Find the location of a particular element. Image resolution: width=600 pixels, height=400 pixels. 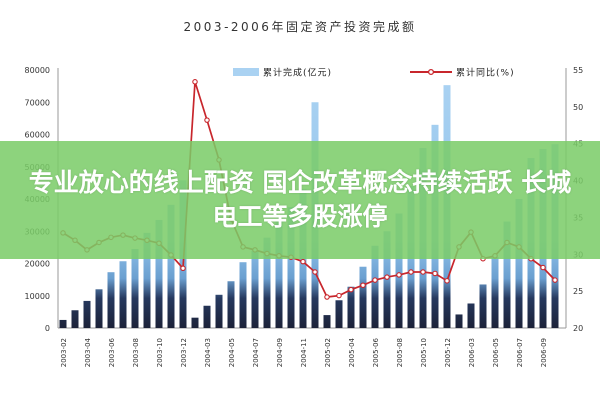

x-tick-label: 2004-11 is located at coordinates (304, 352).